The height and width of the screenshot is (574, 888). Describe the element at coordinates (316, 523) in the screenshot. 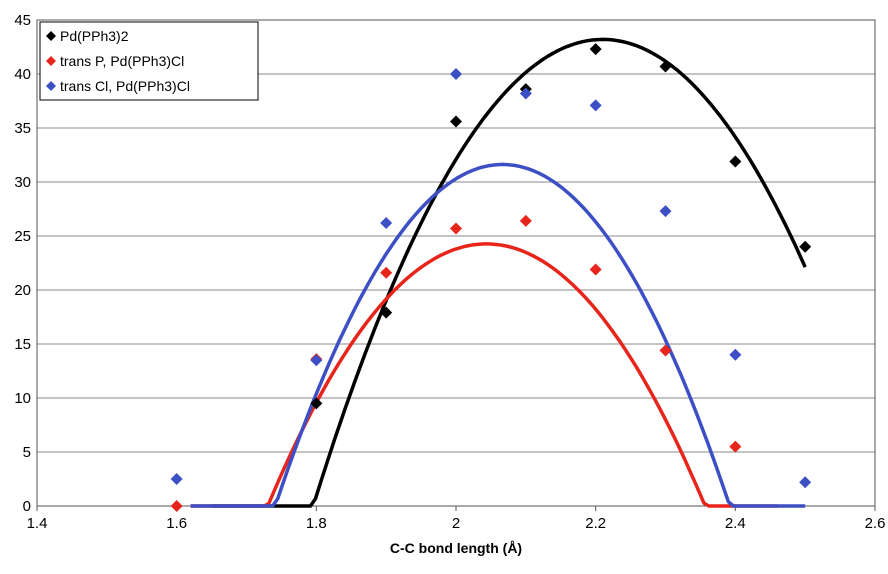

I see `x-tick-label: 1.8` at that location.